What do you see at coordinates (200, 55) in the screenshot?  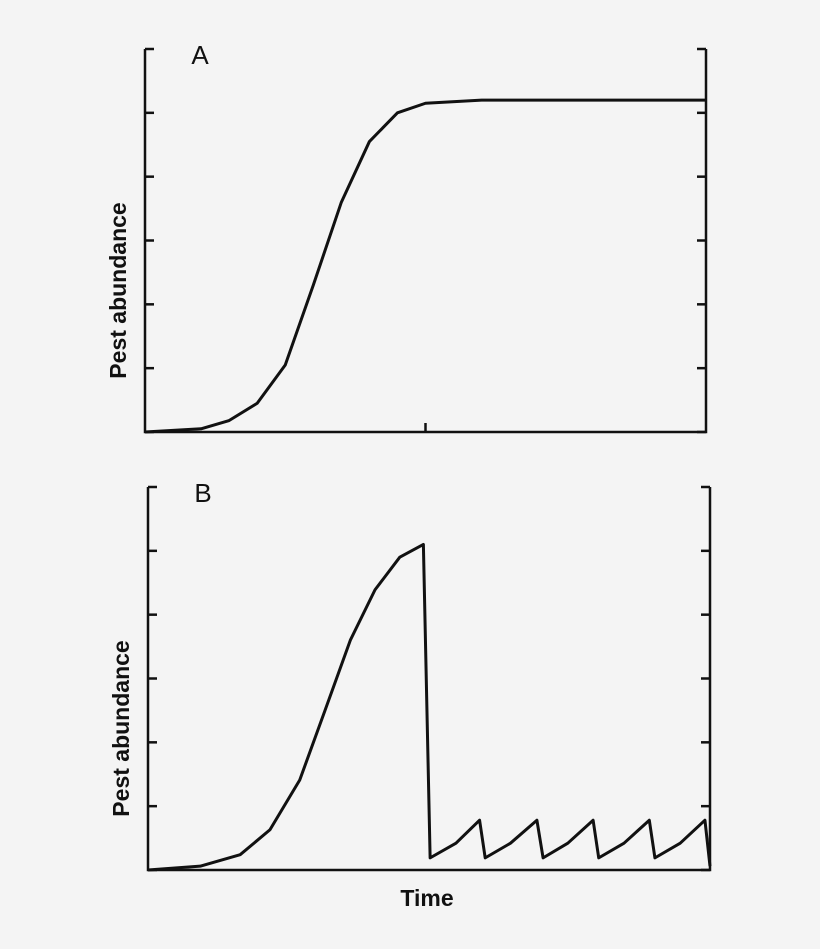 I see `panel-label: A` at bounding box center [200, 55].